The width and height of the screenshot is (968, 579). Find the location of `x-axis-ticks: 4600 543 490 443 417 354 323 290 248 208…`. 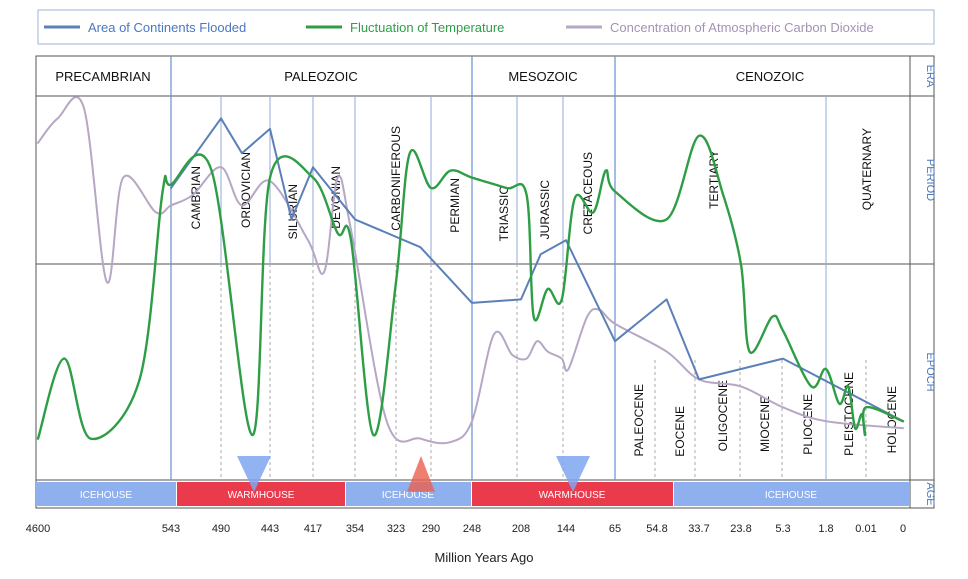

x-axis-ticks: 4600 543 490 443 417 354 323 290 248 208… is located at coordinates (466, 529).